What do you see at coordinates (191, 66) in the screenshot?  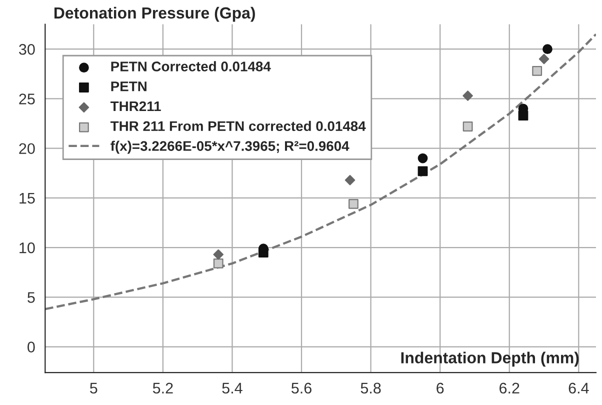 I see `legend-label: PETN Corrected 0.01484` at bounding box center [191, 66].